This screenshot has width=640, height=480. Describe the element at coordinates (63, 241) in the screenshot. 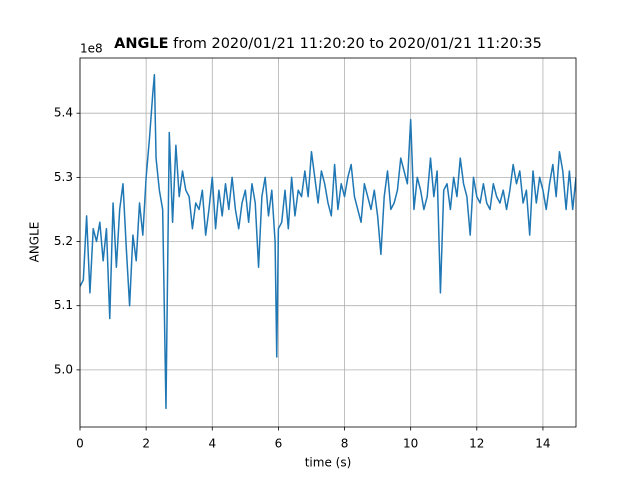

I see `y-tick-label: 5.2` at that location.